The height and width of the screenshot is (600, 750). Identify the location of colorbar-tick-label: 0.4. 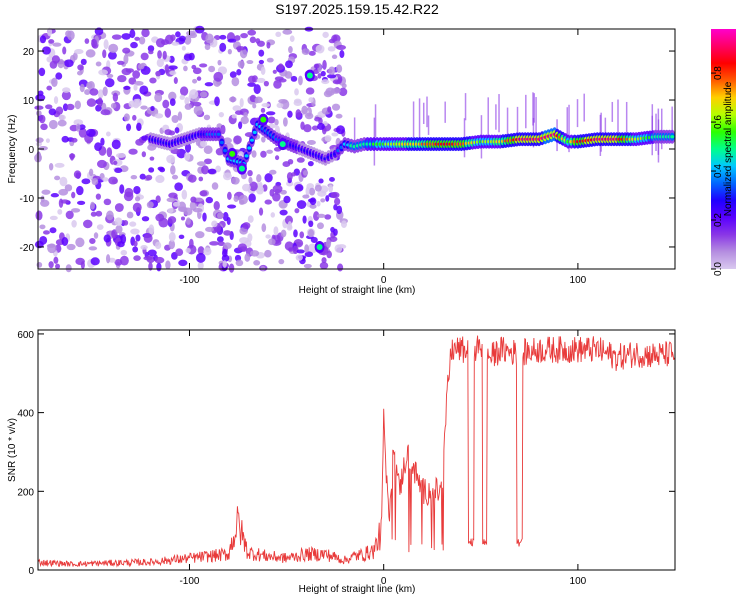
(718, 171).